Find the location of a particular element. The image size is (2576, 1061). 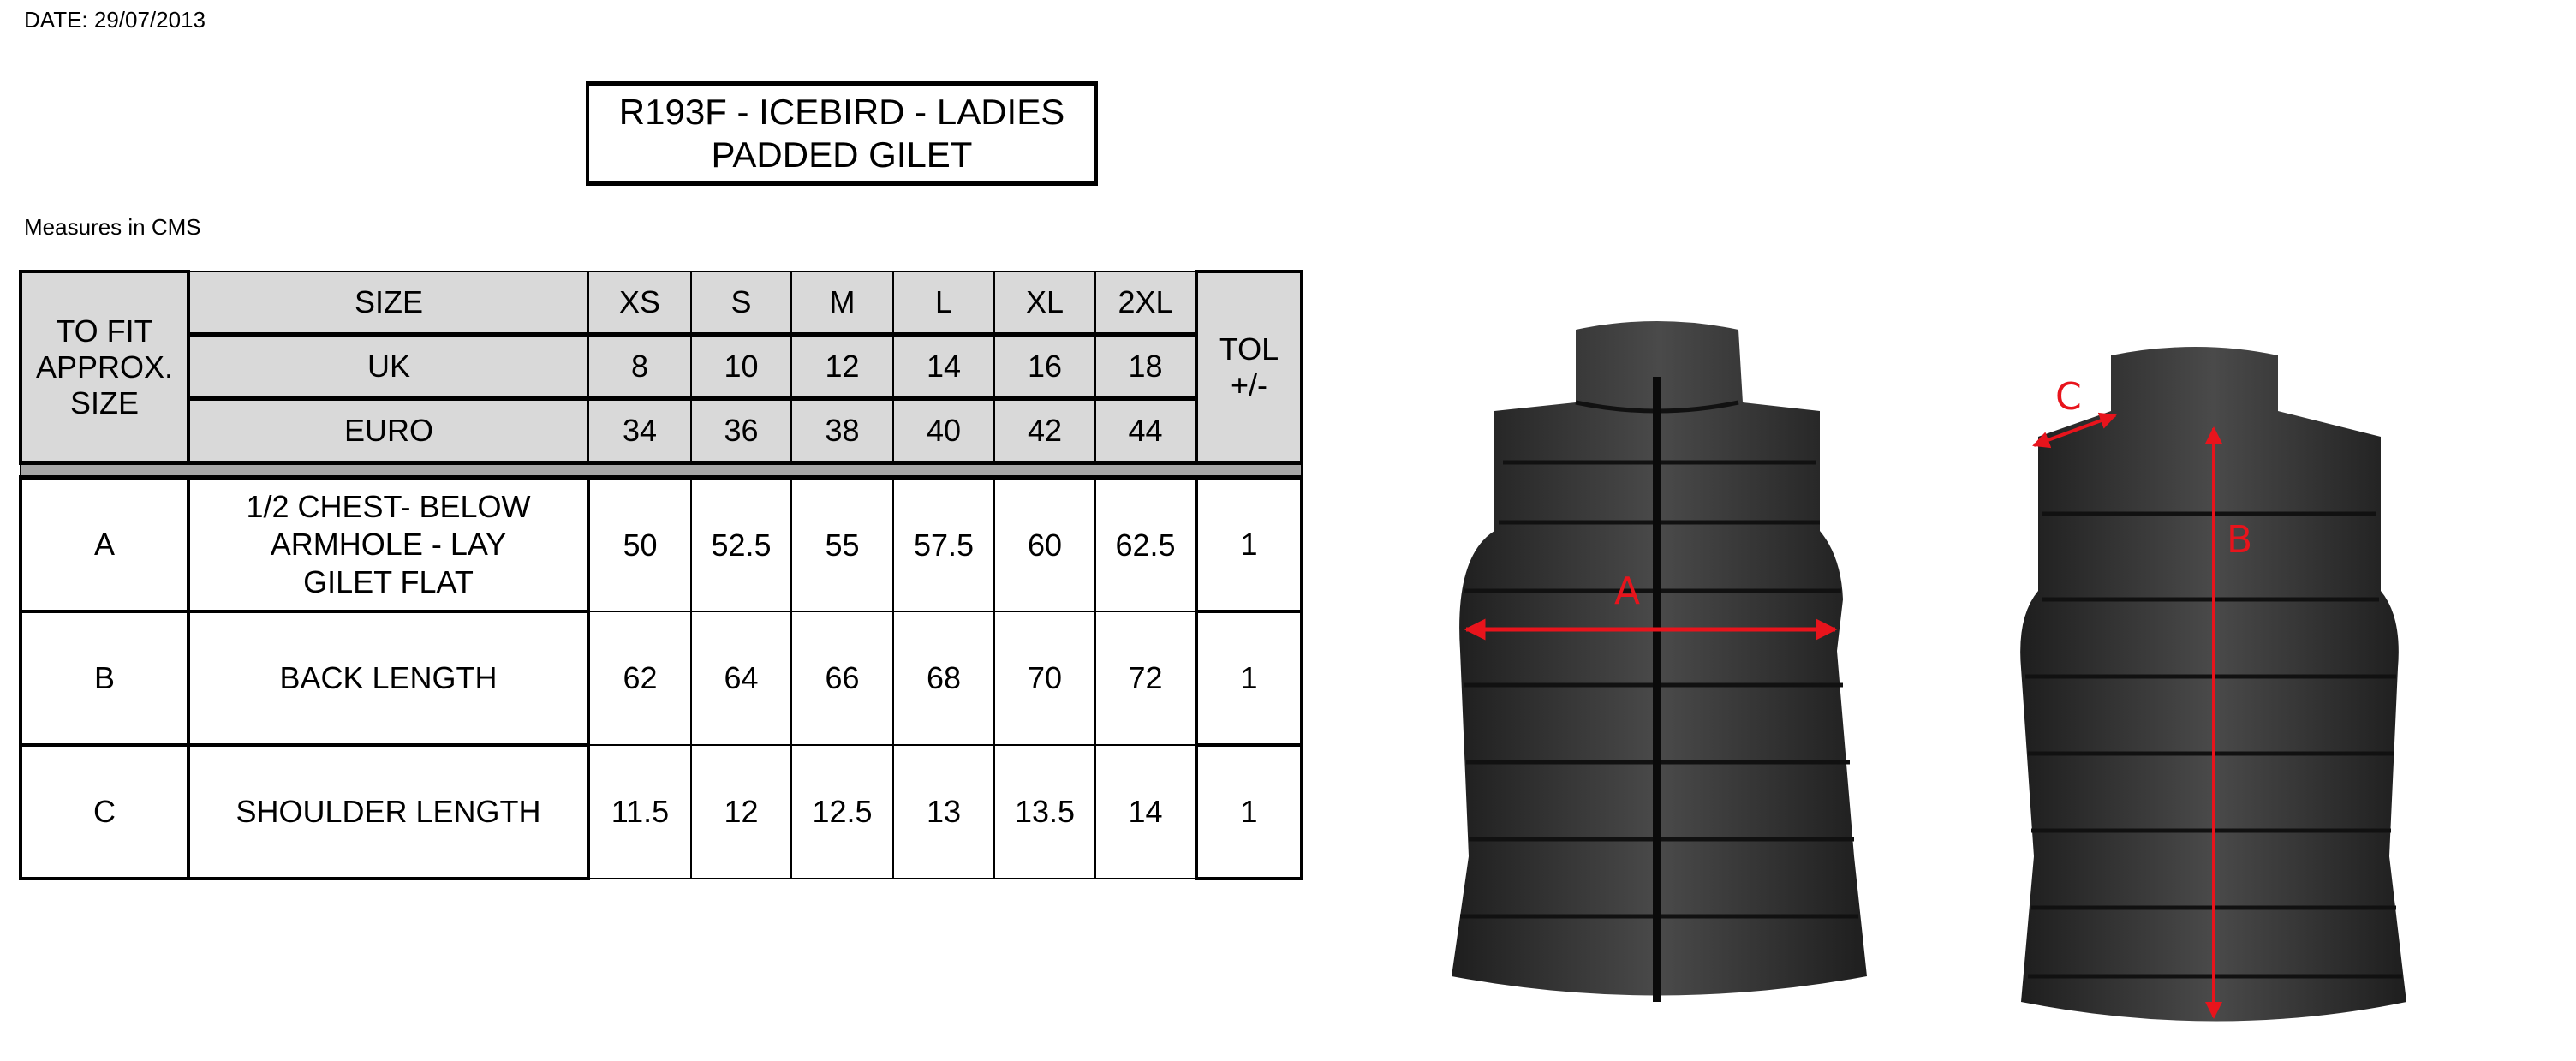

value-cell: 70 is located at coordinates (1044, 678).